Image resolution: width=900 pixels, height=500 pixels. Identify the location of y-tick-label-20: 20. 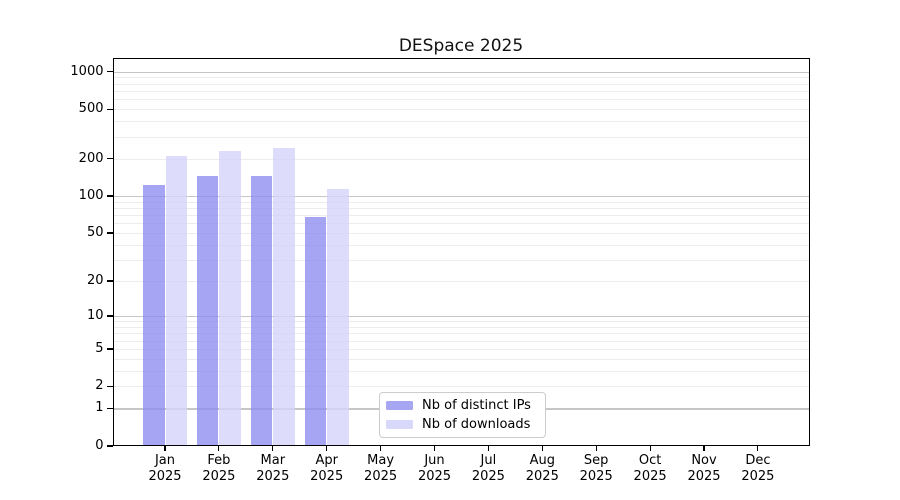
(95, 281).